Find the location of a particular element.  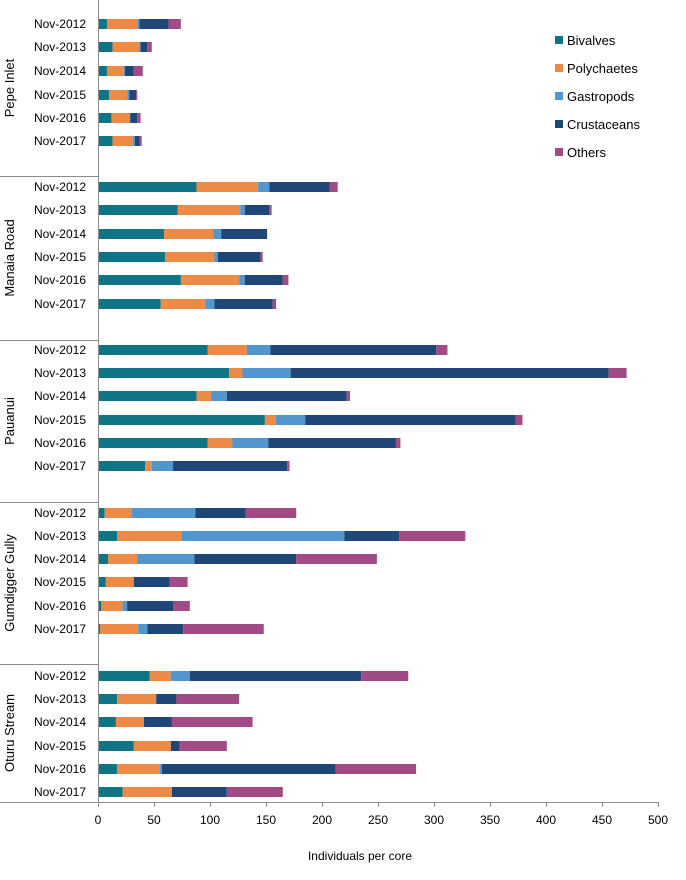

x-tick-label: 50 is located at coordinates (154, 820).